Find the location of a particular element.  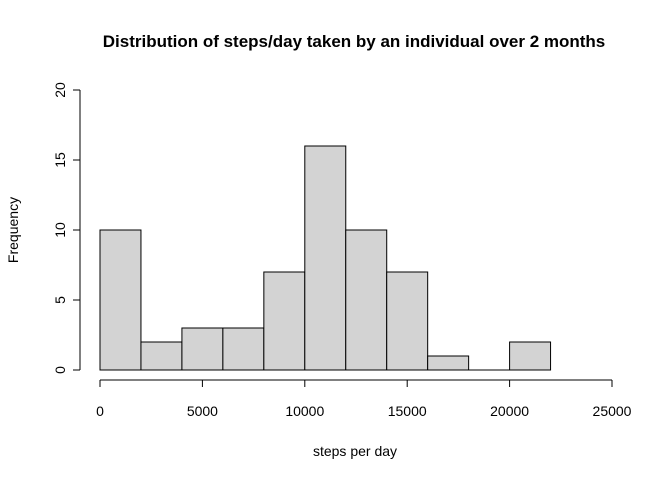

x-tick-label: 5000 is located at coordinates (202, 411).